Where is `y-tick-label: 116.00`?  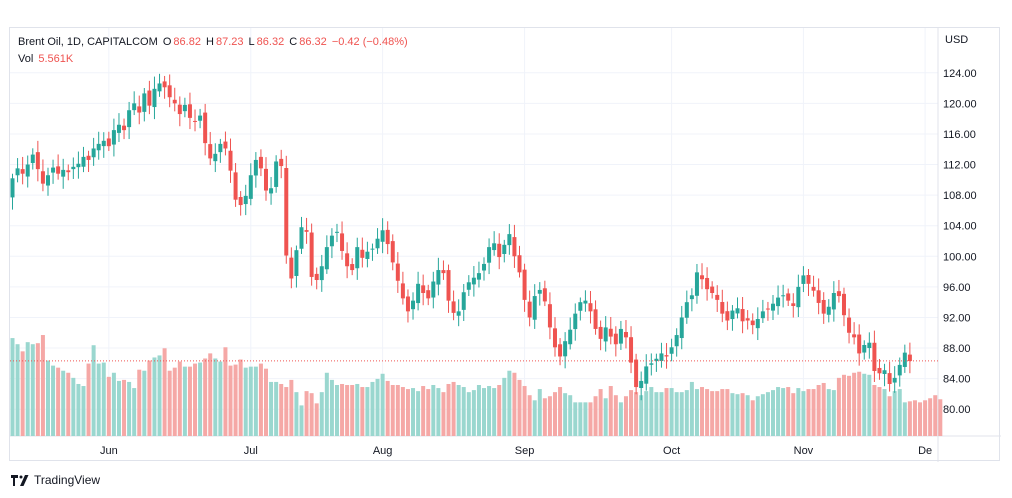
y-tick-label: 116.00 is located at coordinates (959, 135).